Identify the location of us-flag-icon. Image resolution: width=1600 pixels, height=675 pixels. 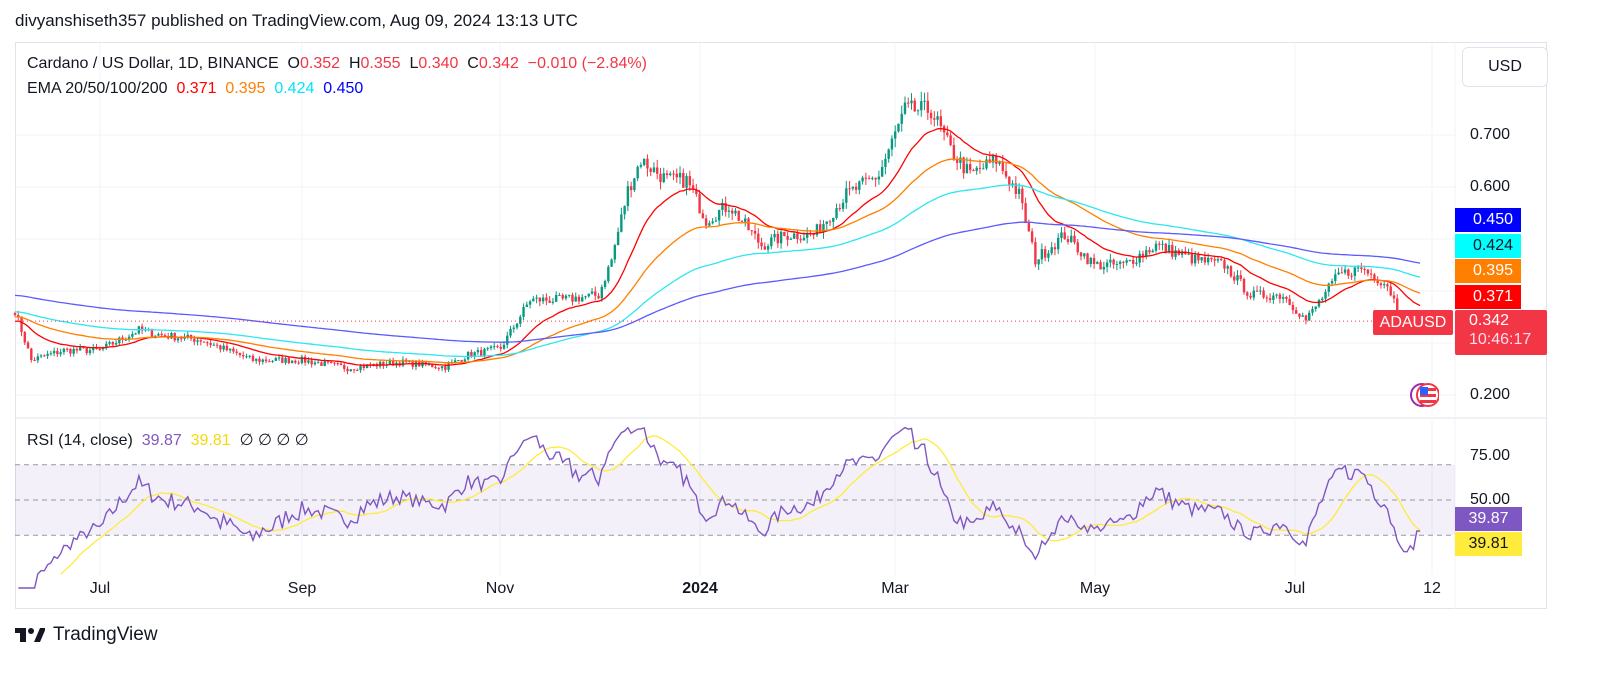
(1424, 395).